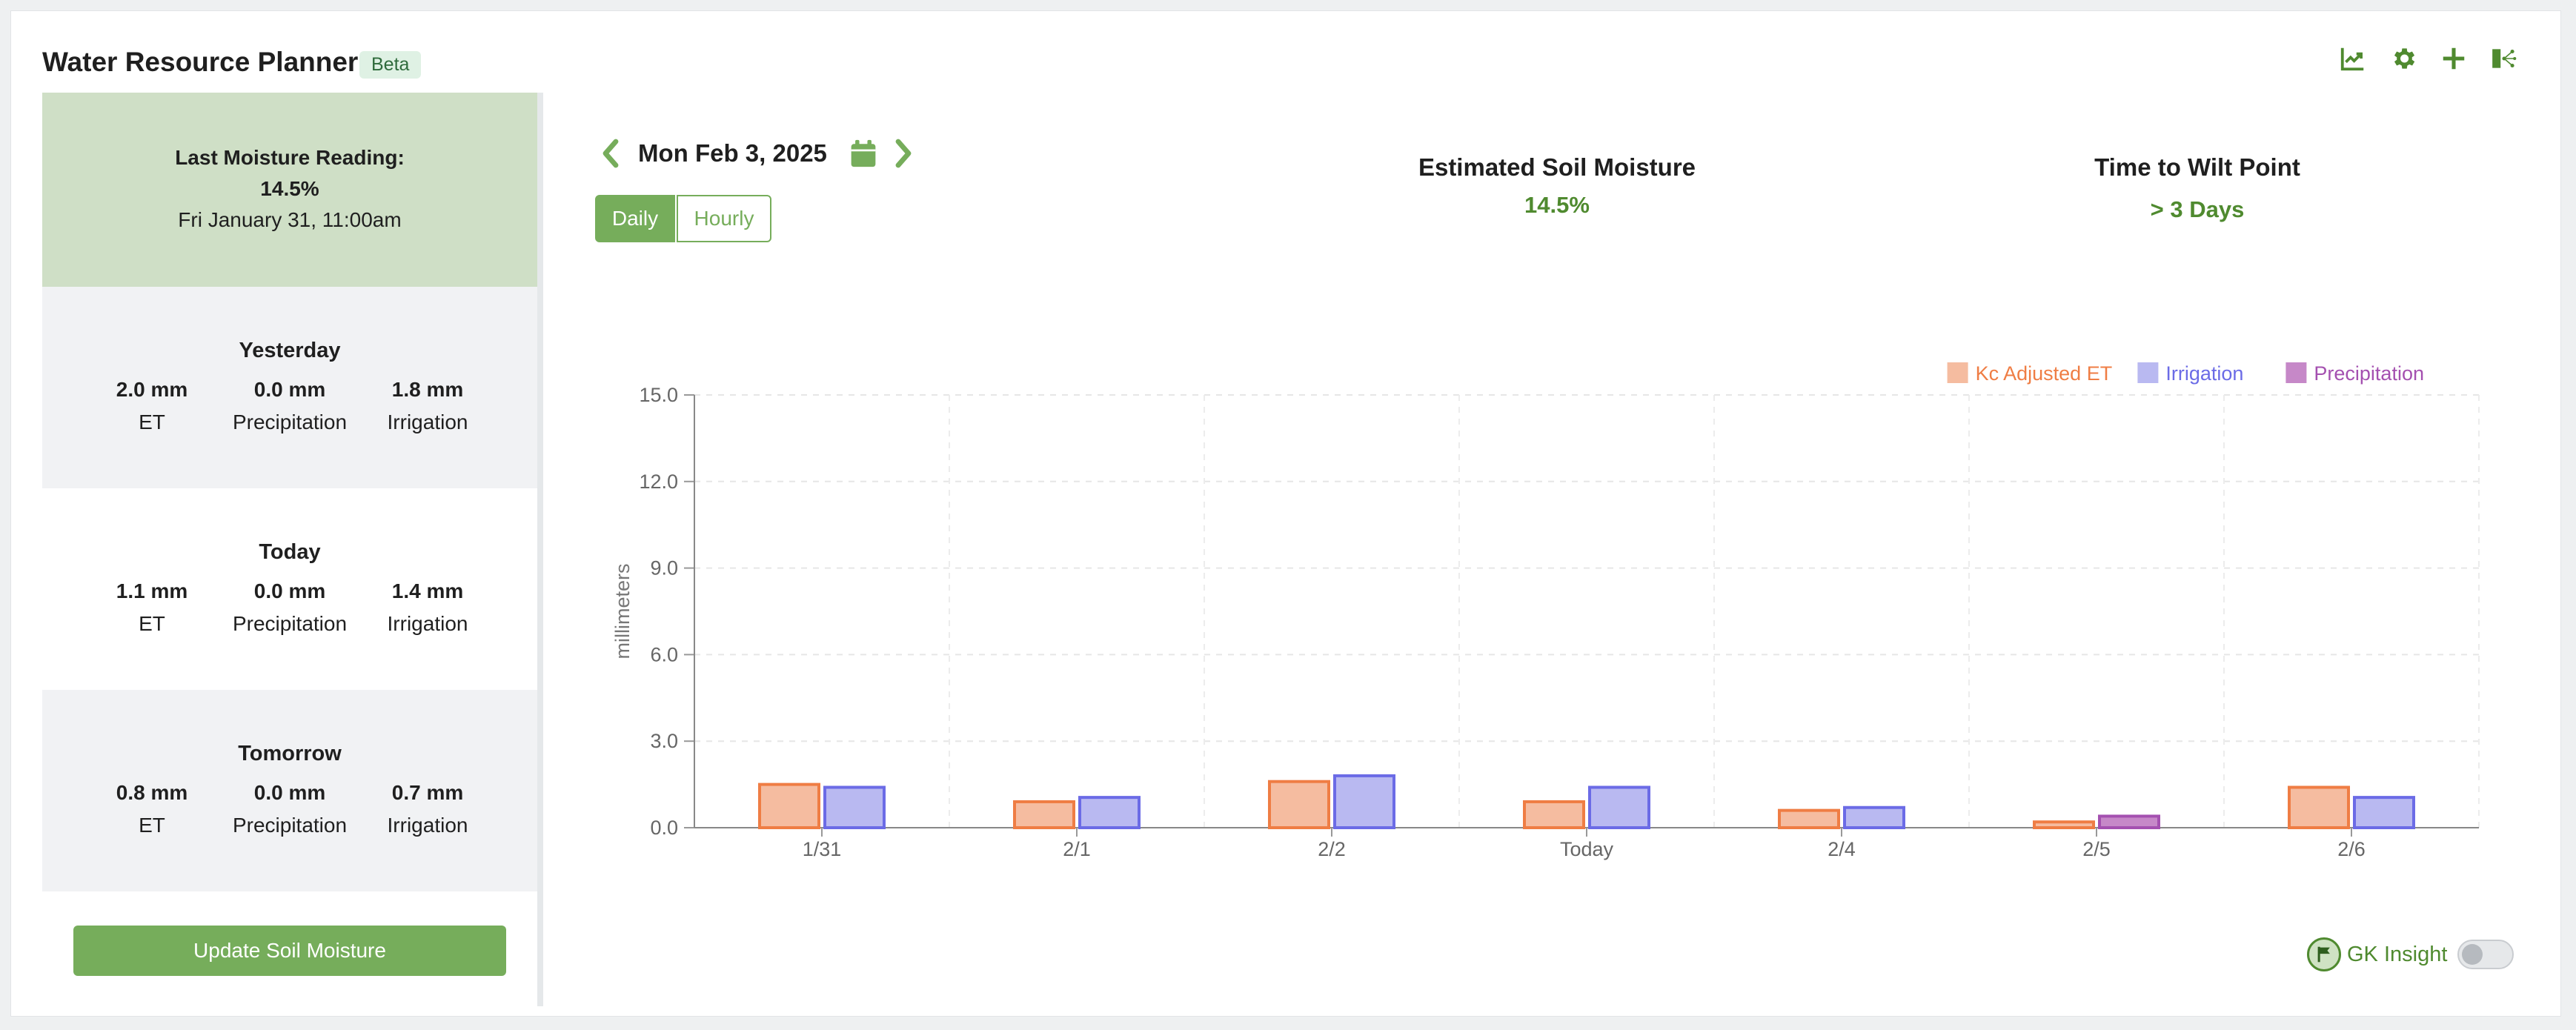  Describe the element at coordinates (152, 607) in the screenshot. I see `stat-et: 1.1 mm ET` at that location.